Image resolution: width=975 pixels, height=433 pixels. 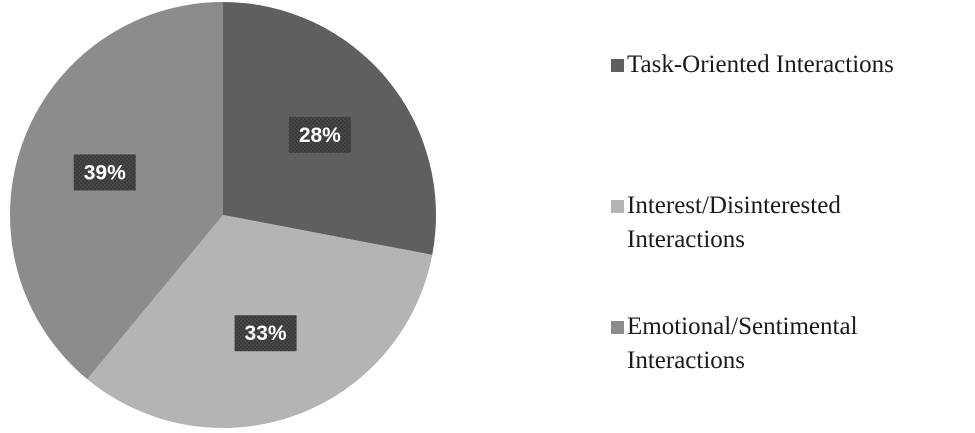 What do you see at coordinates (617, 206) in the screenshot?
I see `legend-swatch-interest-disinterested` at bounding box center [617, 206].